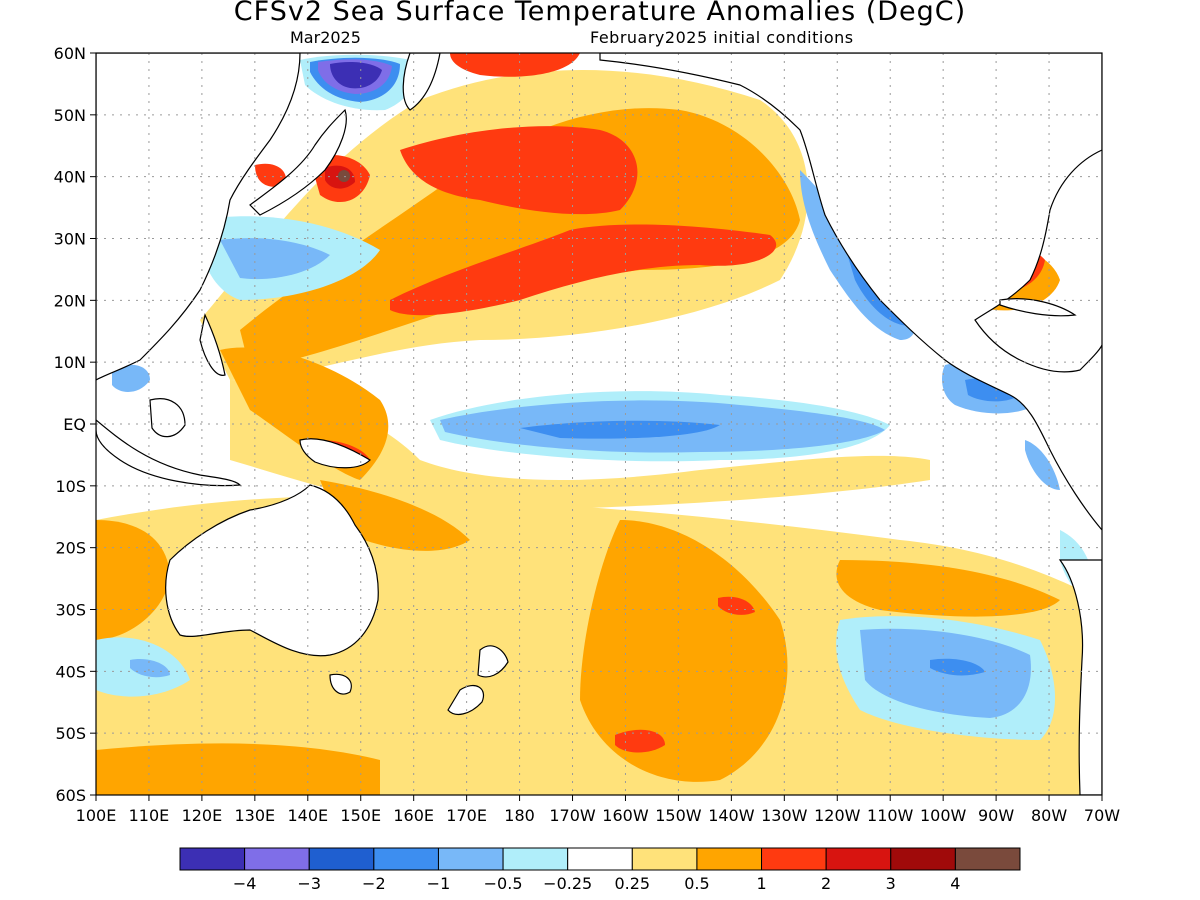  Describe the element at coordinates (466, 815) in the screenshot. I see `lon-label: 170E` at that location.